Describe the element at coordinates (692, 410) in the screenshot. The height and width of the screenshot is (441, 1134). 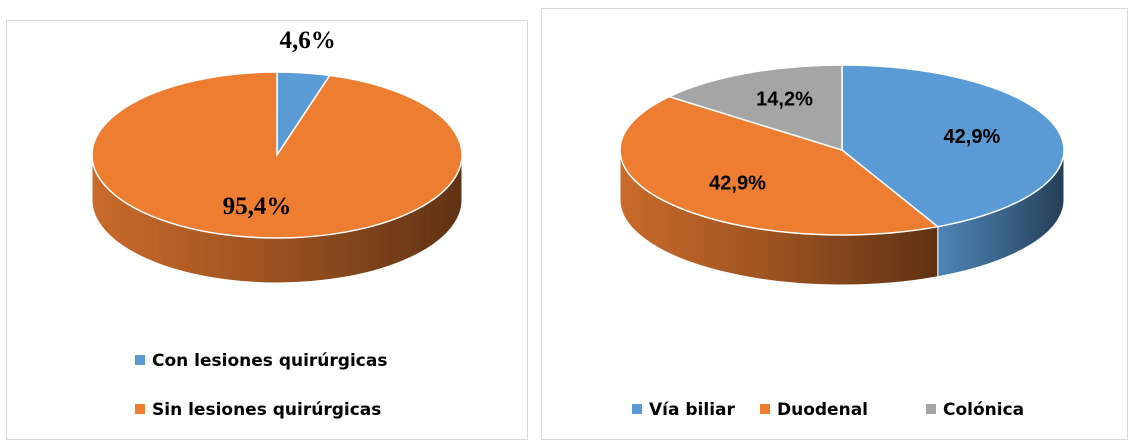
I see `legend-label: Vía biliar` at that location.